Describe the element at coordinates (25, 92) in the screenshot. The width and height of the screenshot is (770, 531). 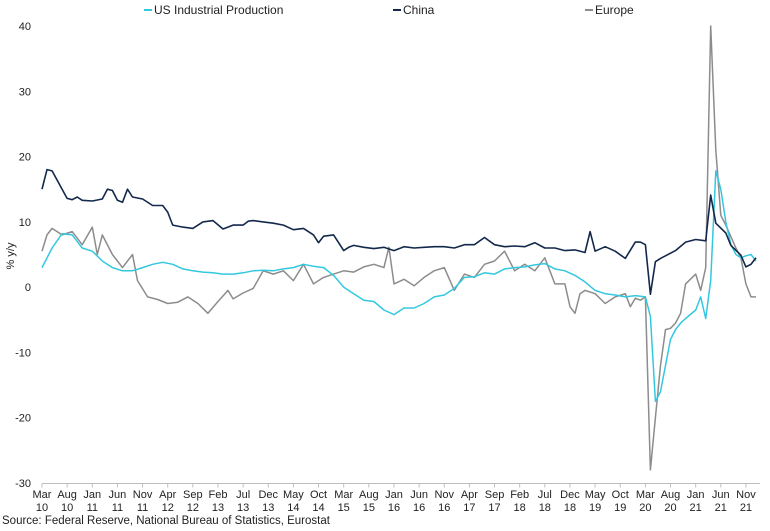
I see `y-tick-label: 30` at that location.